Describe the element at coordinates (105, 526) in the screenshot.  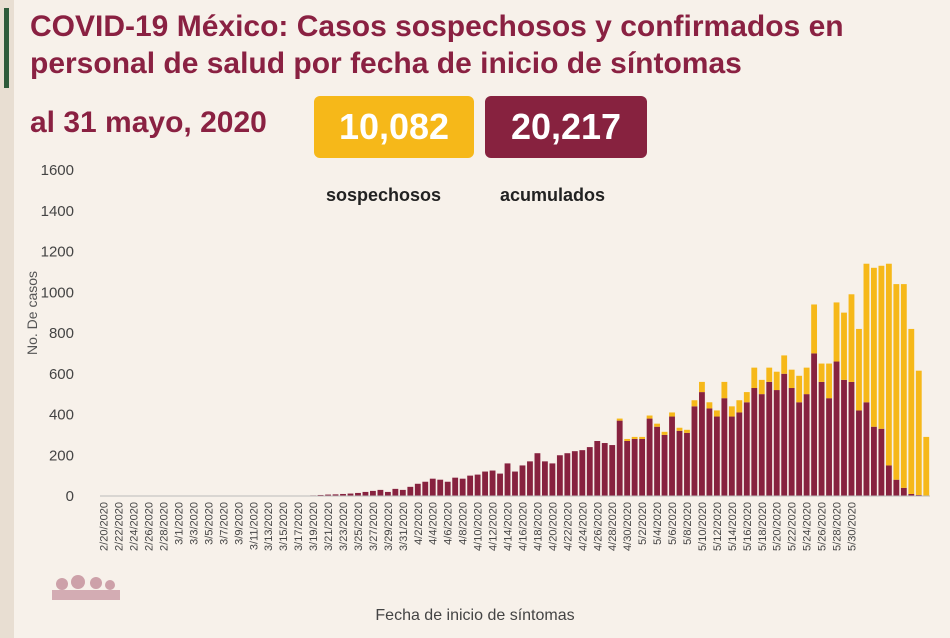
I see `x-tick-label: 2/20/2020` at that location.